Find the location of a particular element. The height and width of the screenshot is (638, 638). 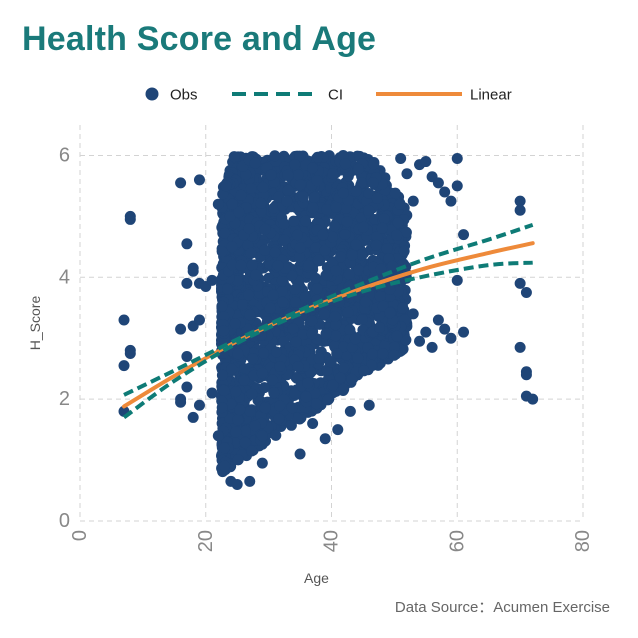

x-axis-label: Age is located at coordinates (316, 578).